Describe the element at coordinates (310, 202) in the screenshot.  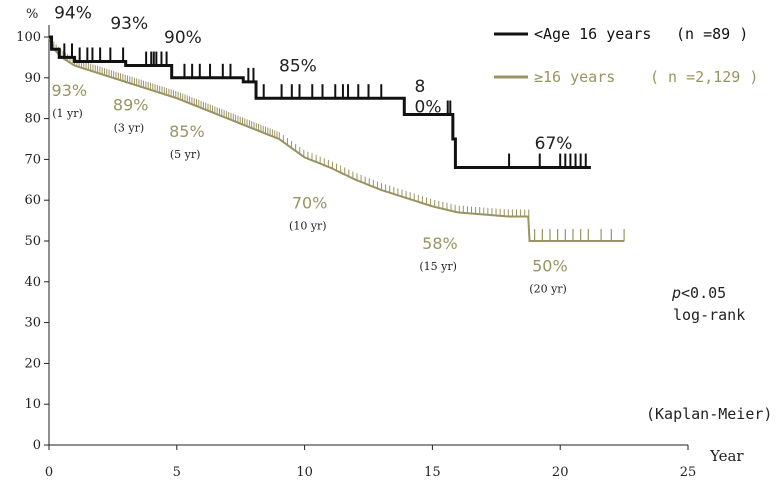
I see `annotation-16-plus: 70%` at that location.